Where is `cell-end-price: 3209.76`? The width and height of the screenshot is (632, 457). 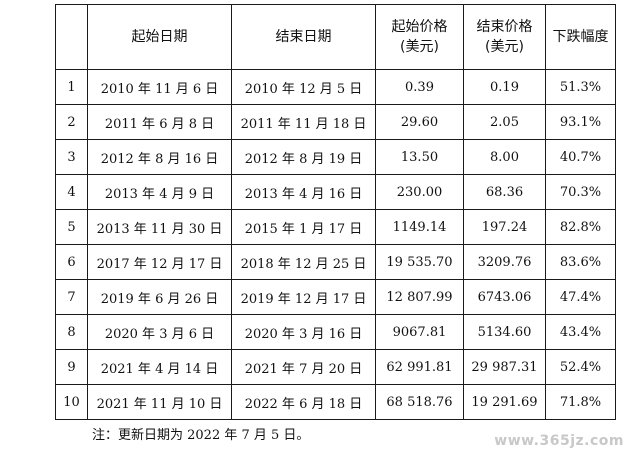
cell-end-price: 3209.76 is located at coordinates (504, 262).